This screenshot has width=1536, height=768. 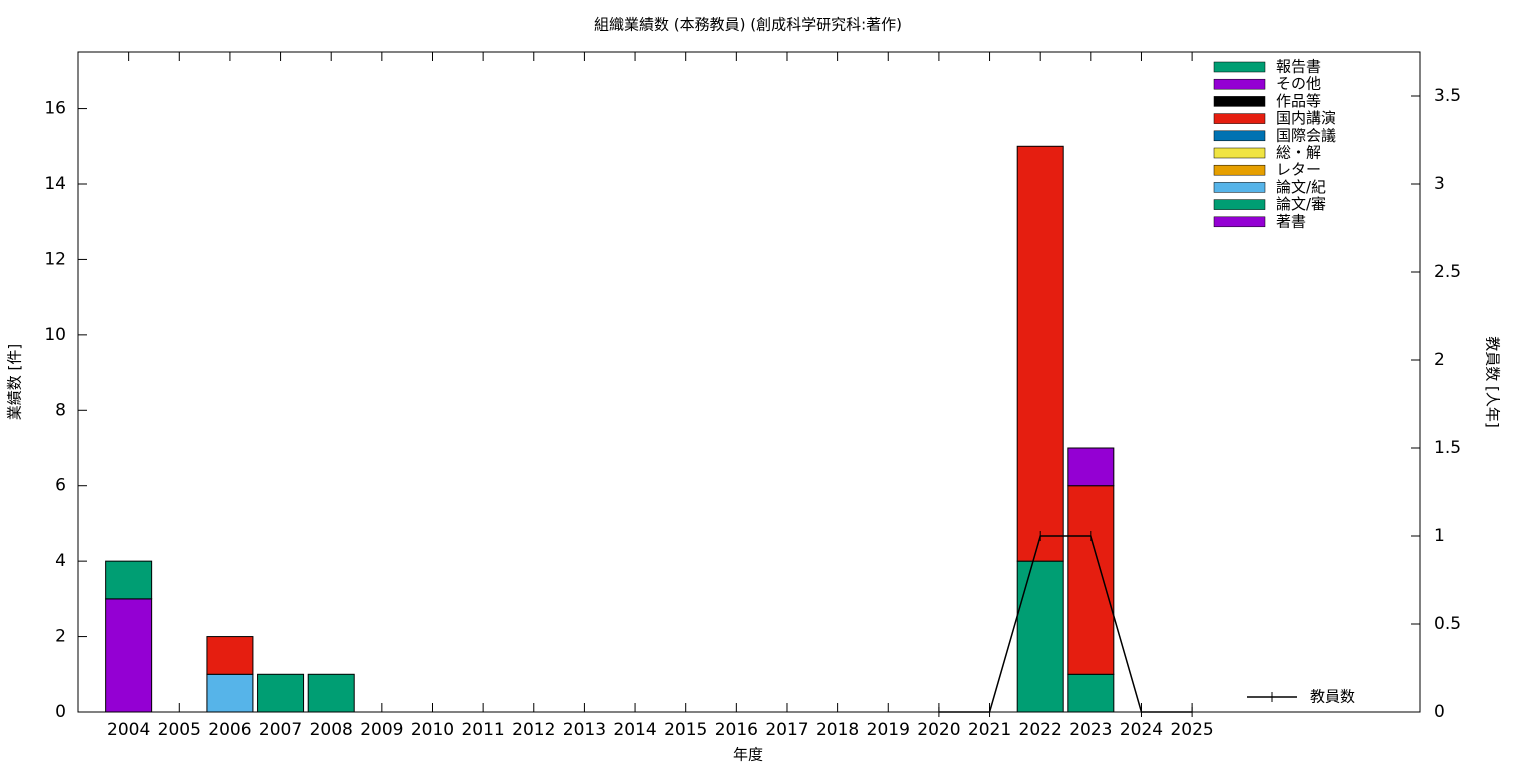 What do you see at coordinates (888, 730) in the screenshot?
I see `x-tick-label: 2019` at bounding box center [888, 730].